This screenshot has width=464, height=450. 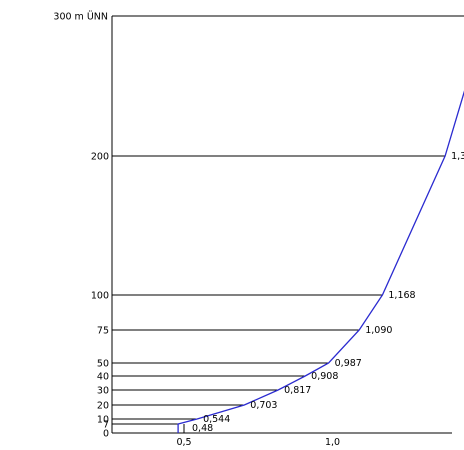 What do you see at coordinates (324, 376) in the screenshot?
I see `value-label-40: 0,908` at bounding box center [324, 376].